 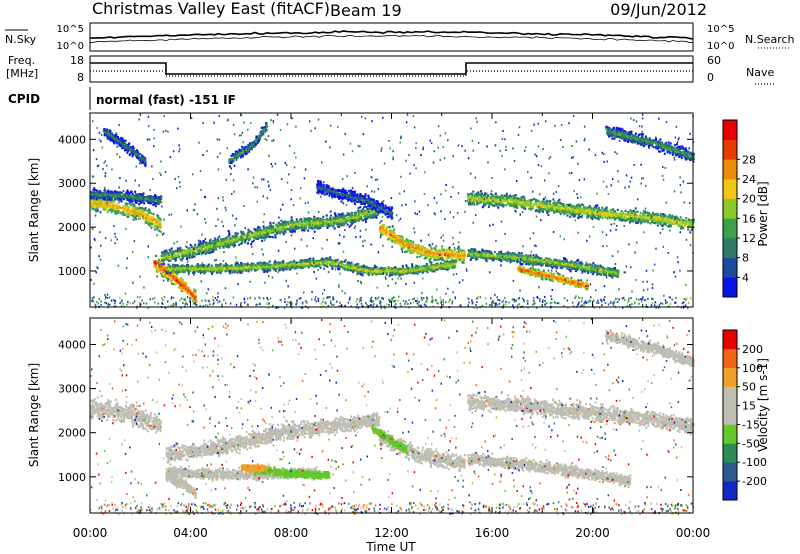 I want to click on cpid-panel: CPID normal (fast) -151 IF, so click(x=122, y=98).